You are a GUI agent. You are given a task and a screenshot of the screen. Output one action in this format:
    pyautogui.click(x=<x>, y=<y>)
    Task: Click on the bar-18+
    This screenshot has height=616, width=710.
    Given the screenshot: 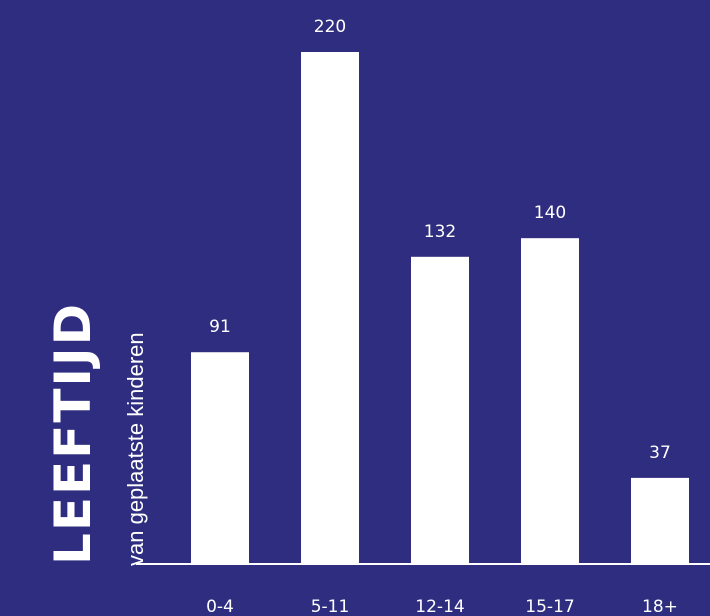 What is the action you would take?
    pyautogui.click(x=660, y=520)
    